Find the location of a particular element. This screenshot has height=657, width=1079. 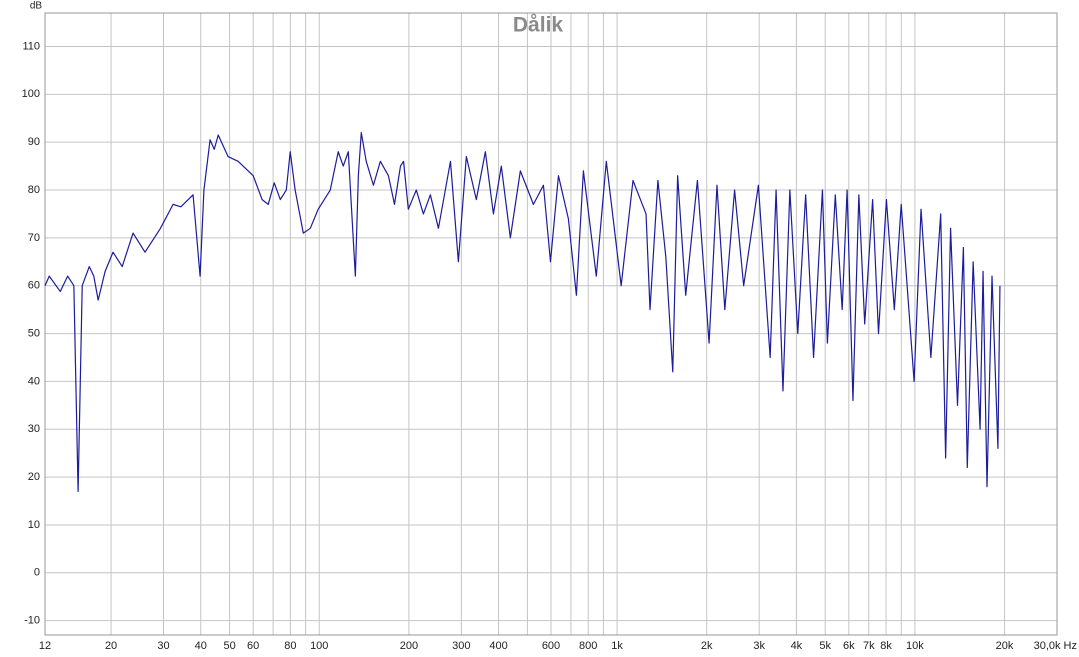

y-tick-label: 70 is located at coordinates (34, 238).